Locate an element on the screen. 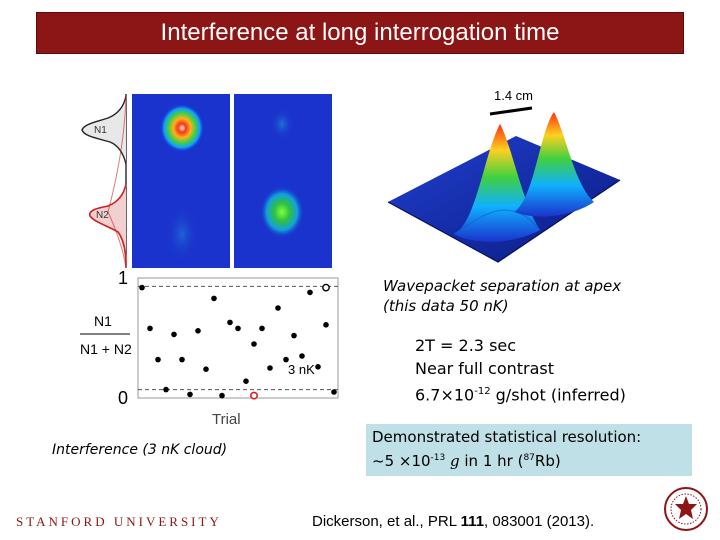  right-peak is located at coordinates (554, 164).